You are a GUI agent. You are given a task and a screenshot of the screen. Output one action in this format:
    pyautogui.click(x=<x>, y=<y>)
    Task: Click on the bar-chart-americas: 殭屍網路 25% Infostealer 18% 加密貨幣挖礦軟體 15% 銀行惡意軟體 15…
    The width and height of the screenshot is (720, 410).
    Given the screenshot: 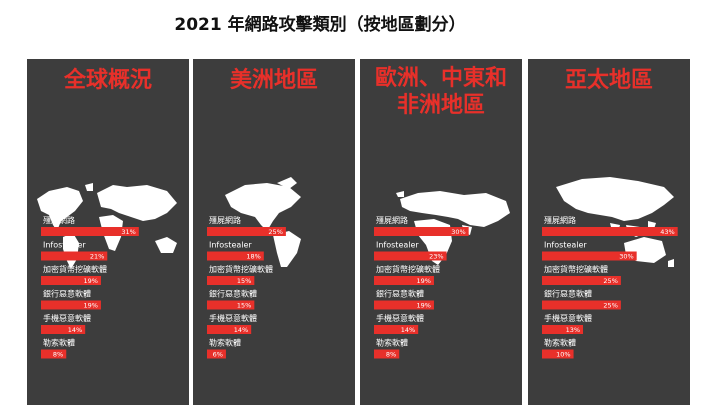 What is the action you would take?
    pyautogui.click(x=246, y=287)
    